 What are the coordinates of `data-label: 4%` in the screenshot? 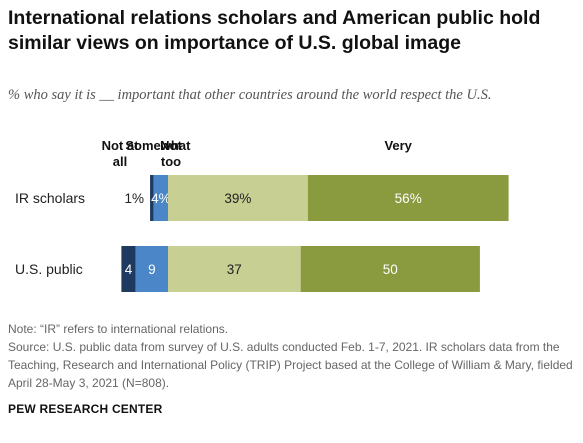 It's located at (161, 198).